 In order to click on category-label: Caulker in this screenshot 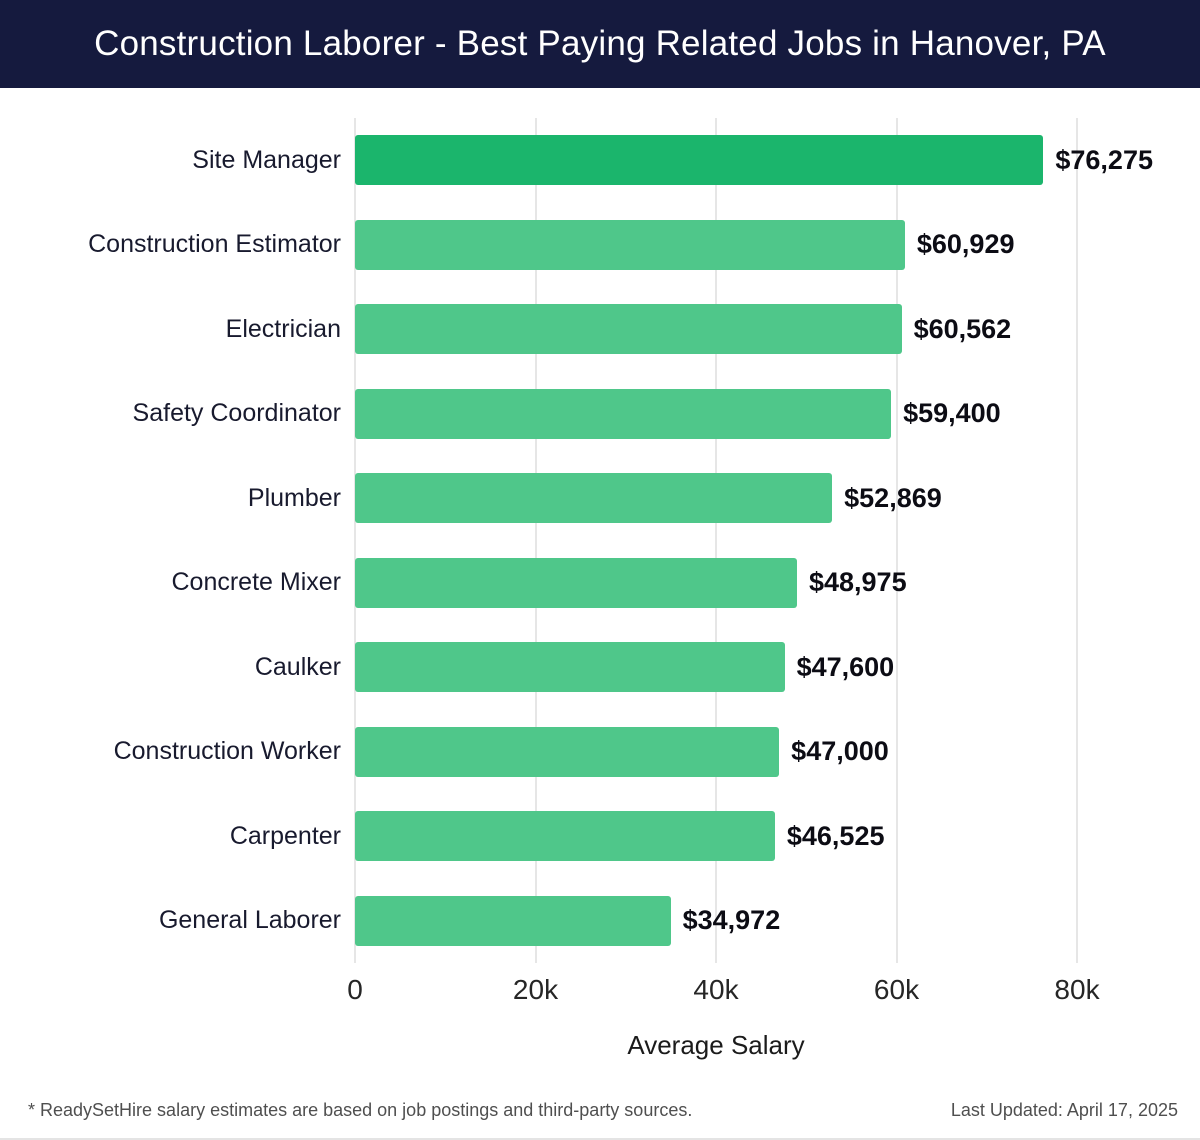, I will do `click(297, 666)`.